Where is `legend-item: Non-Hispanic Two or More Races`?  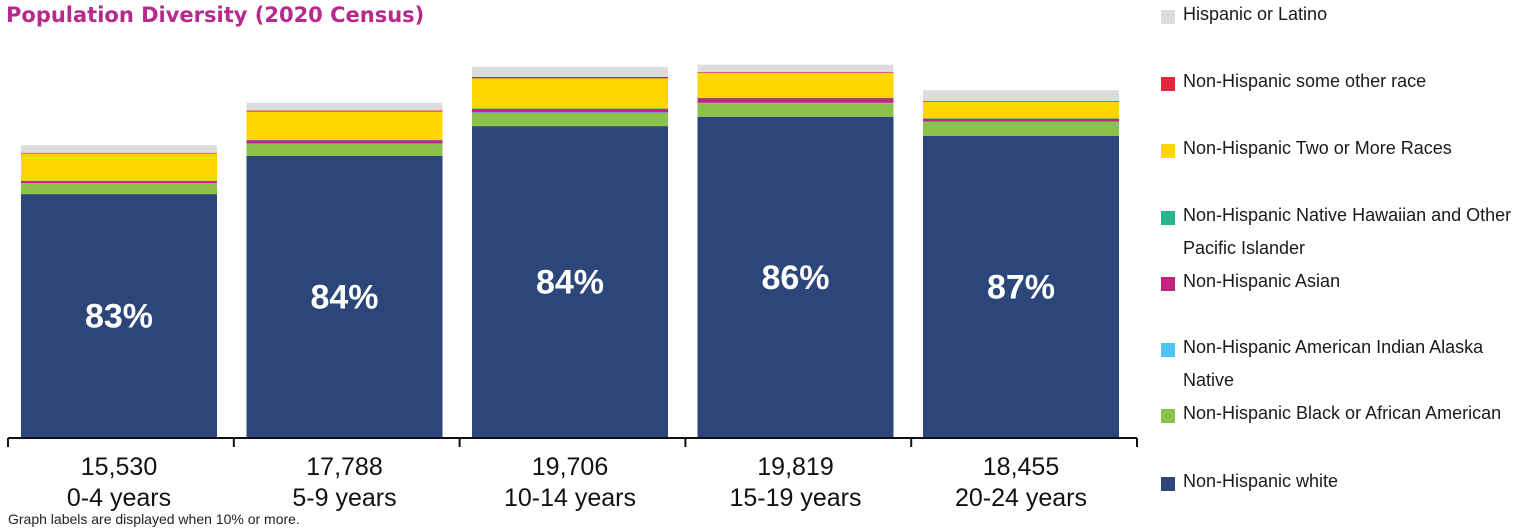 legend-item: Non-Hispanic Two or More Races is located at coordinates (1344, 151).